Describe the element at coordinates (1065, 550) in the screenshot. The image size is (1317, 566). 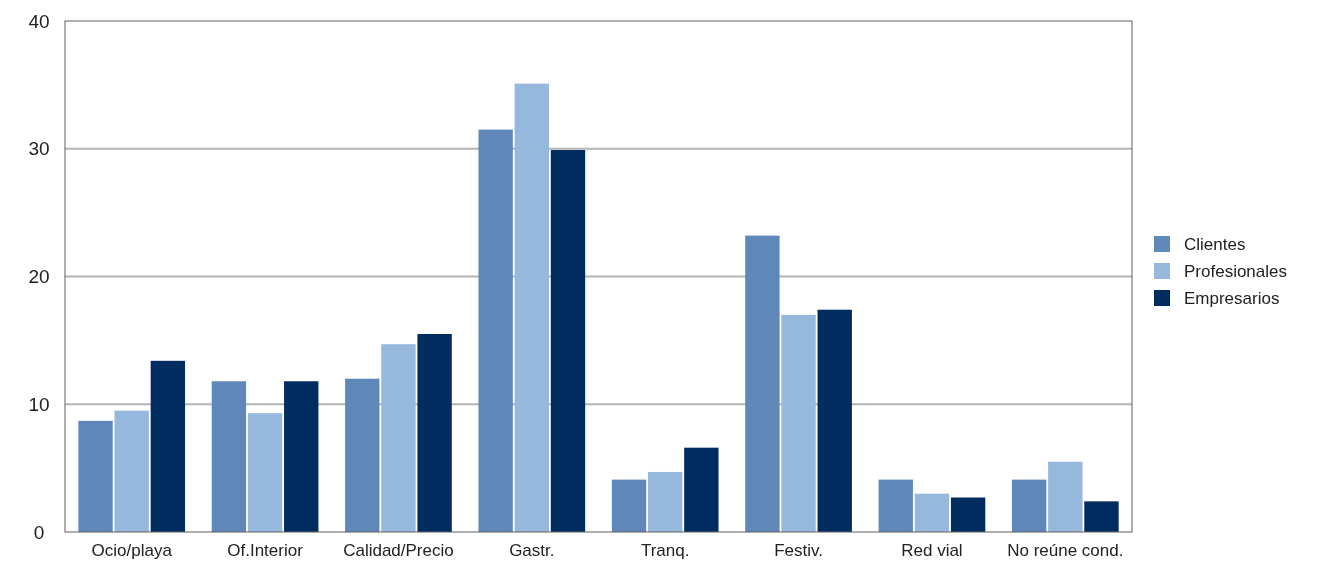
I see `x-tick-label: No reúne cond.` at that location.